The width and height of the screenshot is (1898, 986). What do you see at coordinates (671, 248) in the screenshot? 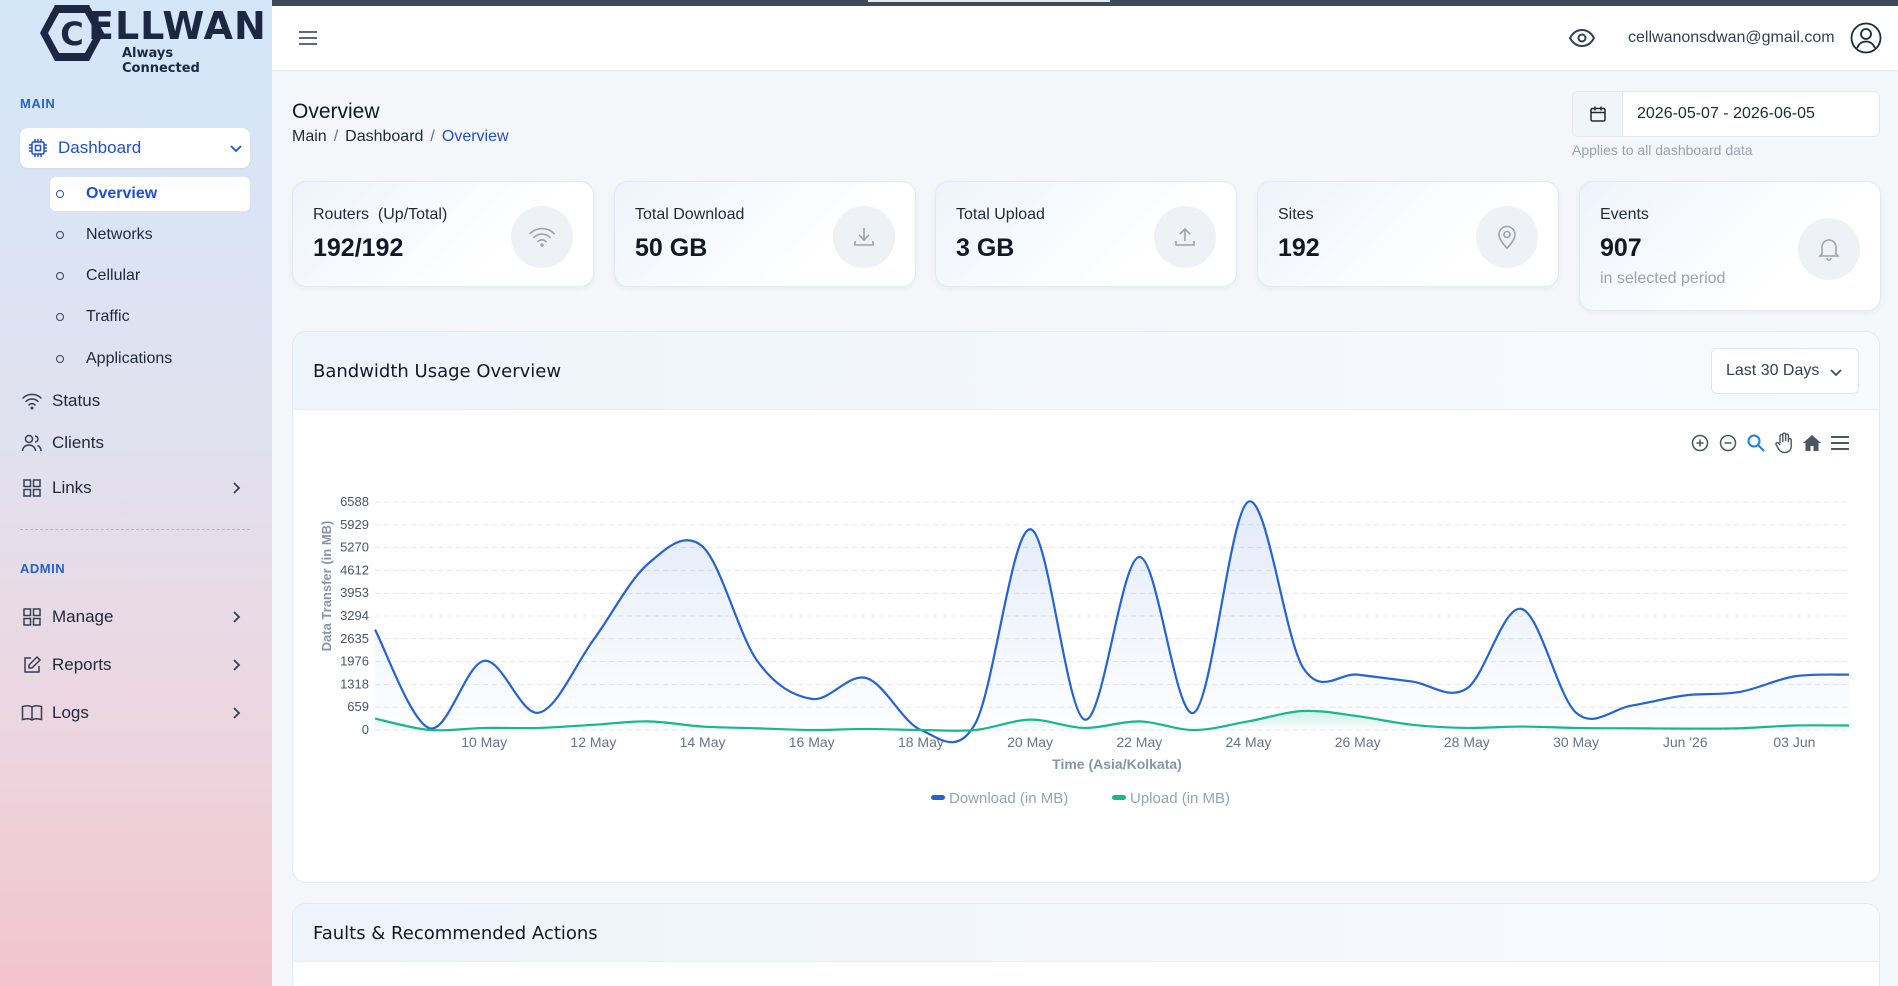
I see `stat-value: 50 GB` at bounding box center [671, 248].